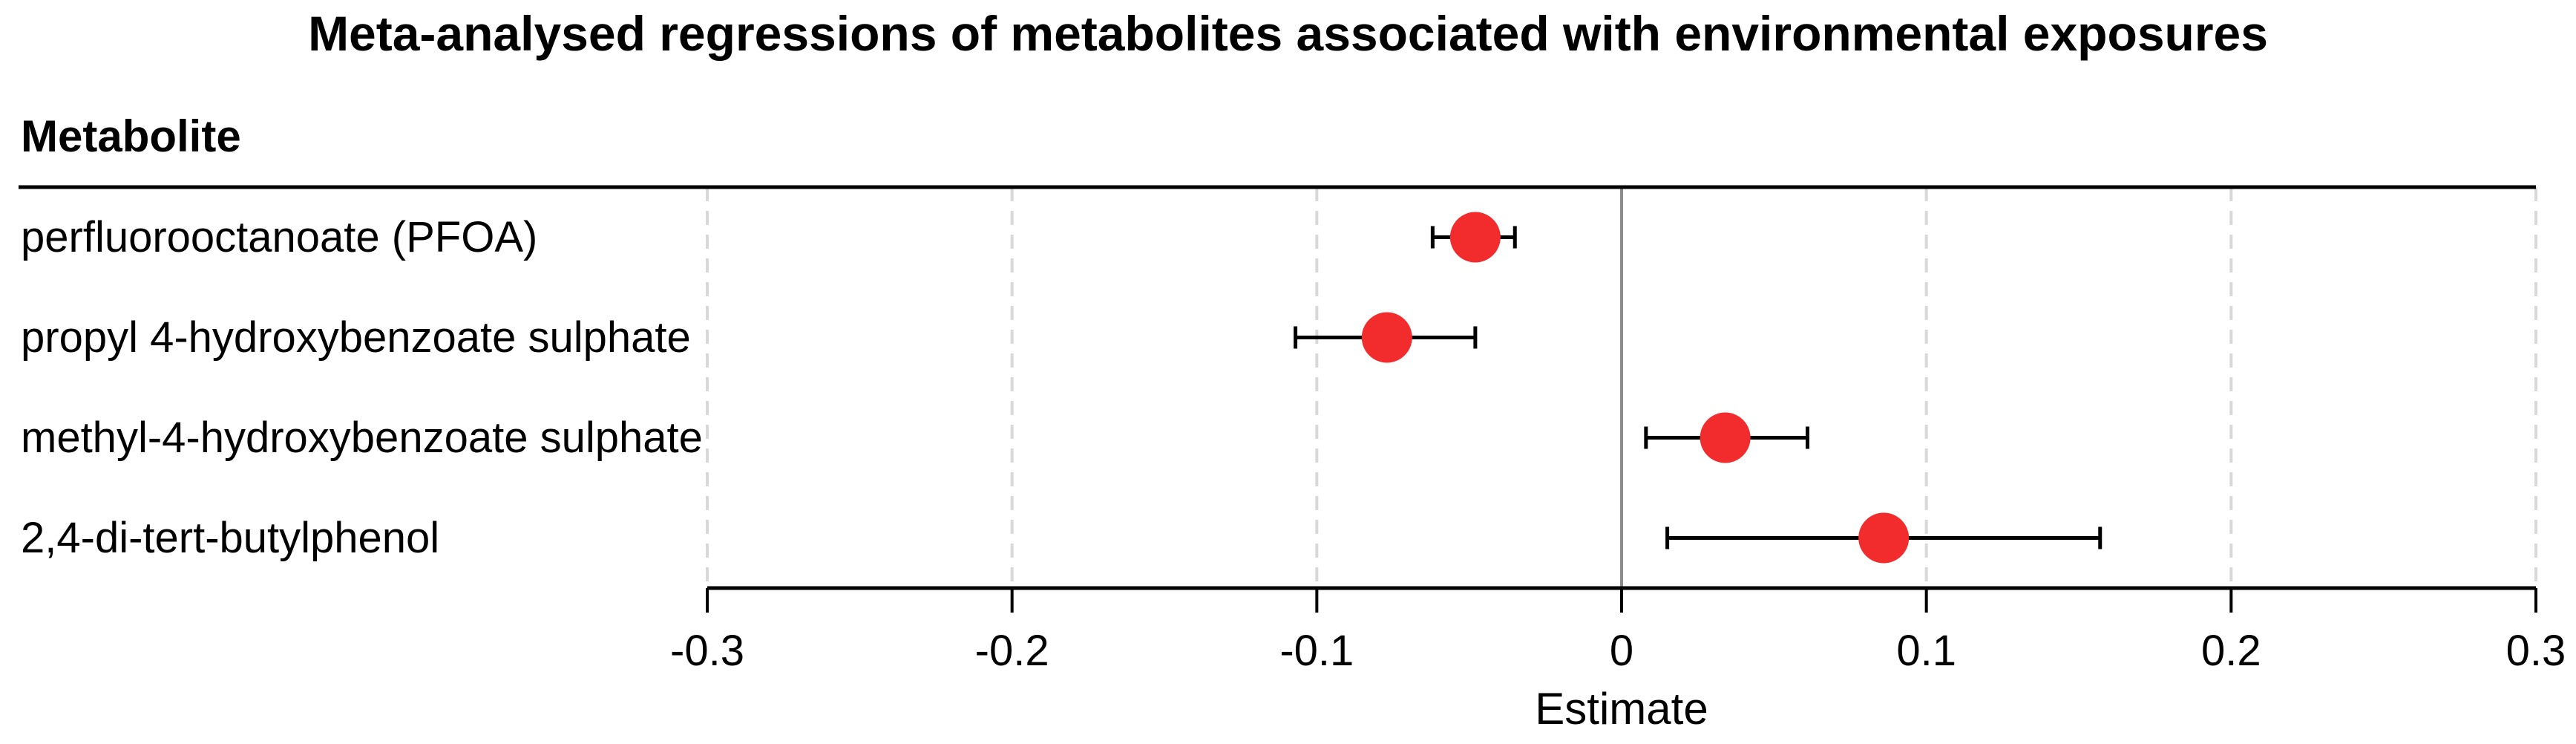  Describe the element at coordinates (1926, 651) in the screenshot. I see `x-tick-label: 0.1` at that location.